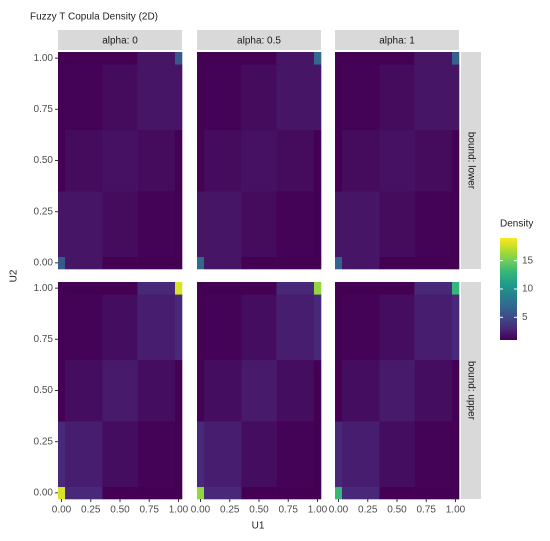 This screenshot has height=541, width=550. I want to click on x-tick-label: 0.00, so click(62, 510).